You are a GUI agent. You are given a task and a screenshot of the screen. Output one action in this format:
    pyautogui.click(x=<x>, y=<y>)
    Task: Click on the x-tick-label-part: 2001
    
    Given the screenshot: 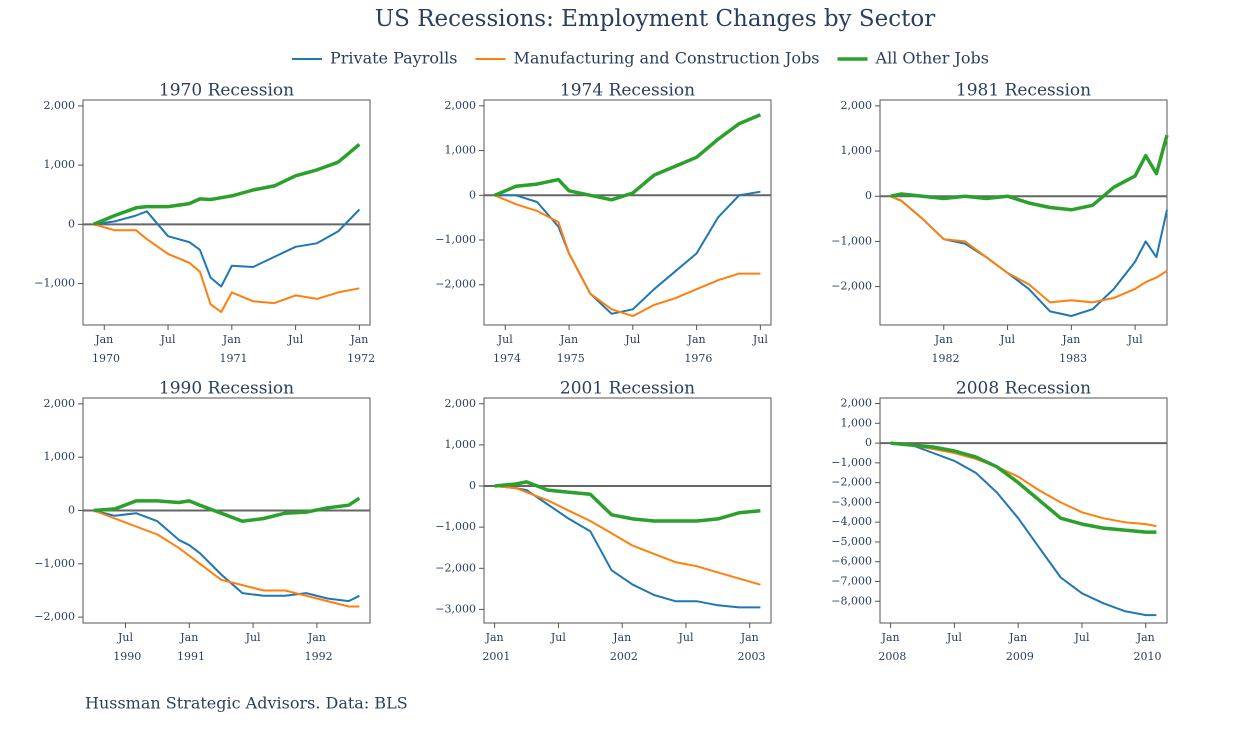 What is the action you would take?
    pyautogui.click(x=495, y=656)
    